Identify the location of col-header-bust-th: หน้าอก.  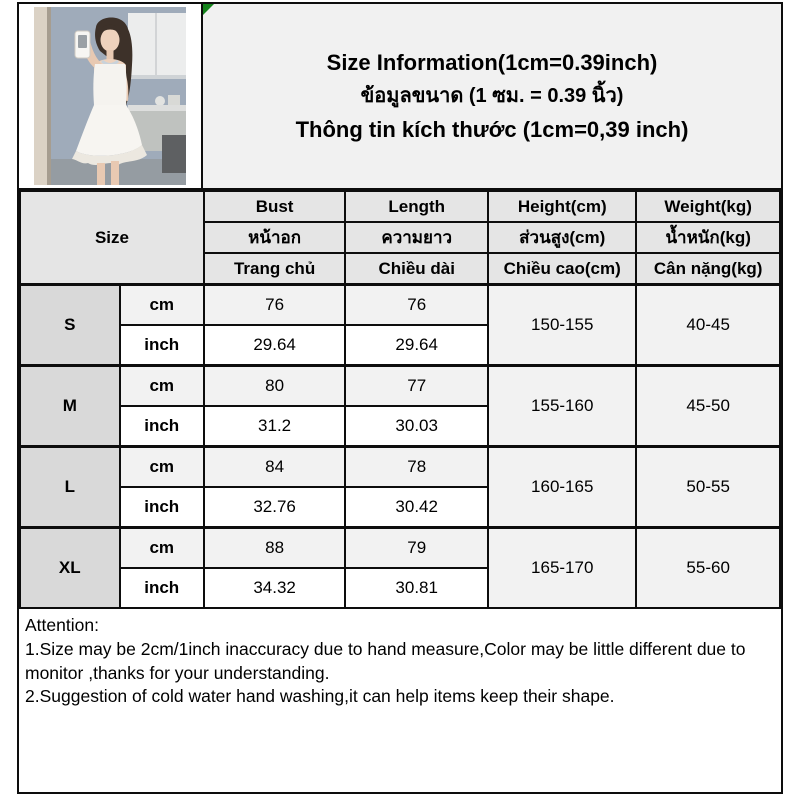
(274, 237).